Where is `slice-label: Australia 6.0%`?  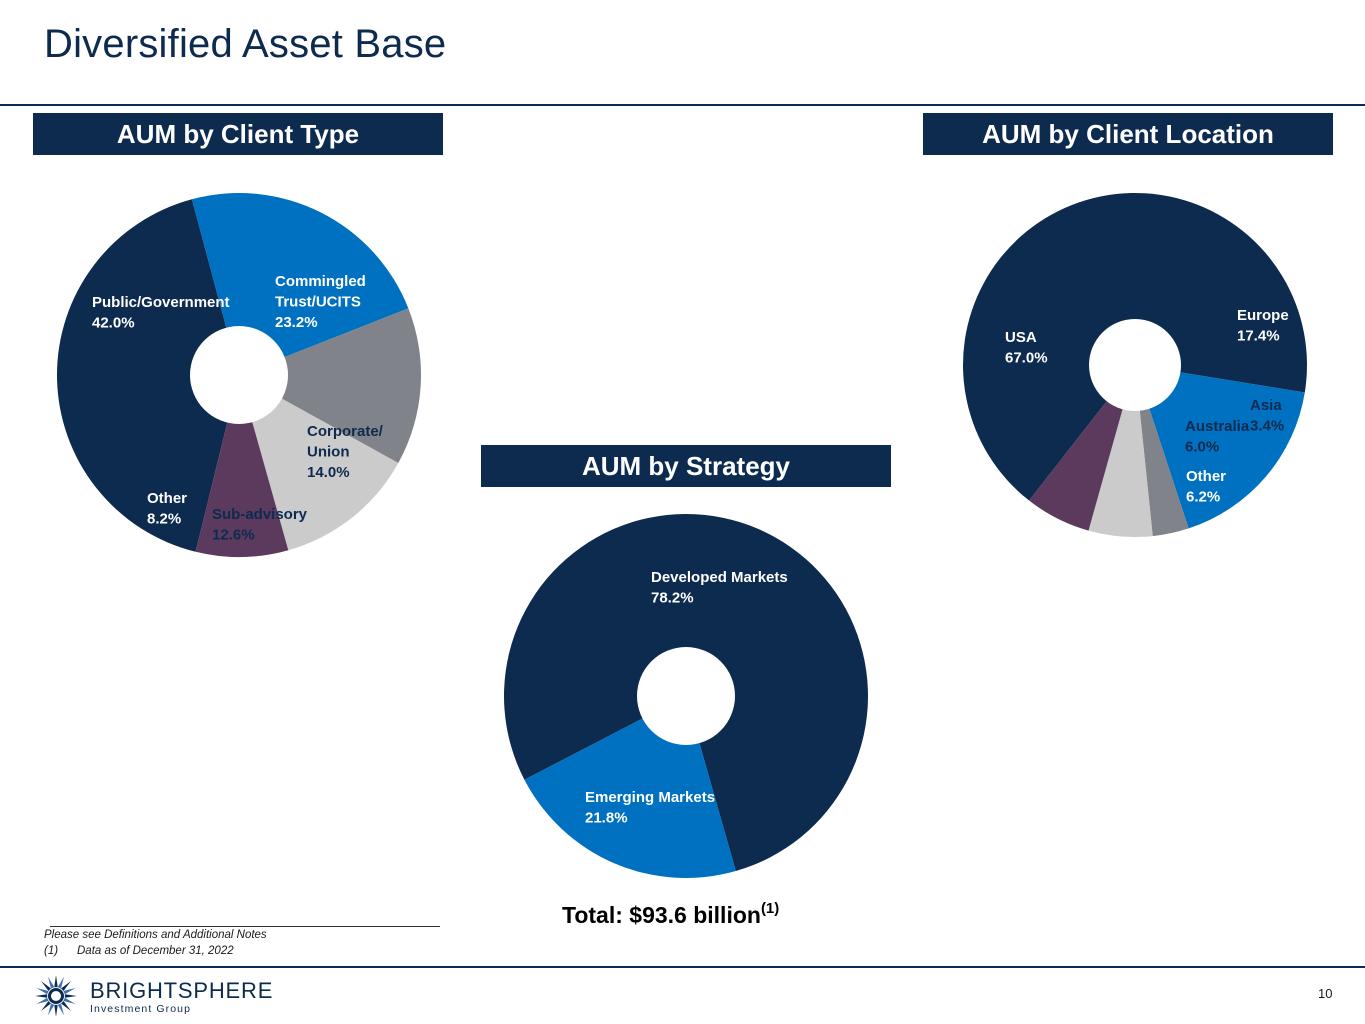 slice-label: Australia 6.0% is located at coordinates (1217, 437).